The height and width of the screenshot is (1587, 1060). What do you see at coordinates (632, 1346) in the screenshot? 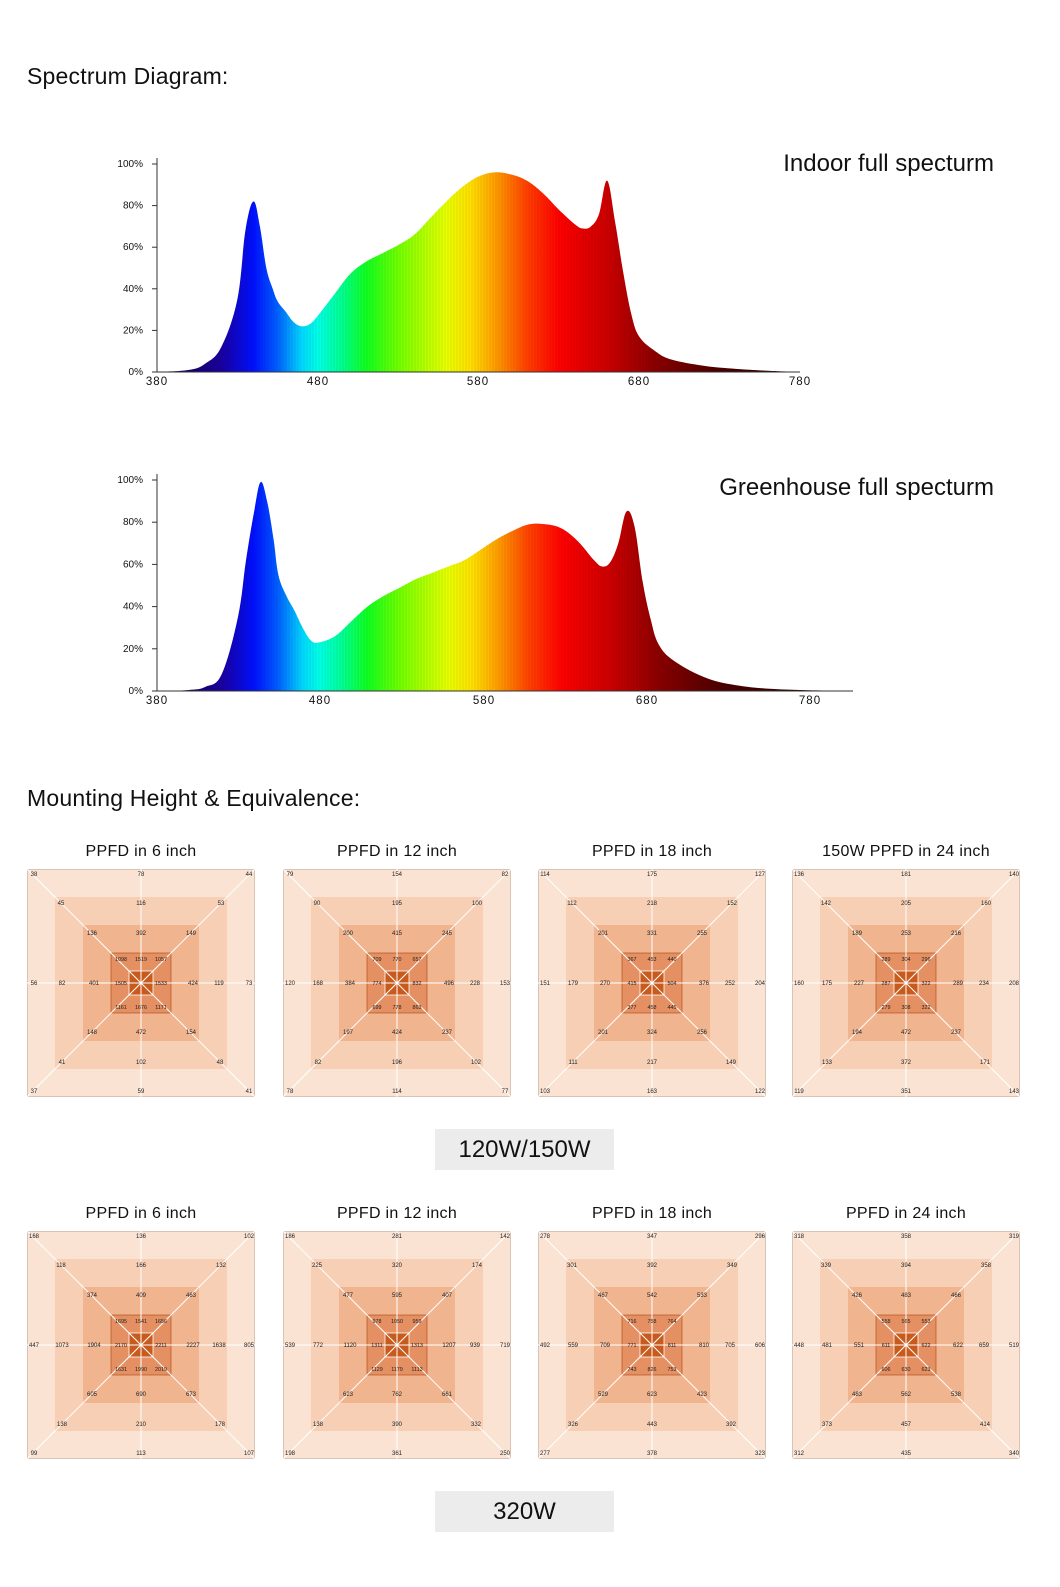
I see `ppfd-value: 771` at bounding box center [632, 1346].